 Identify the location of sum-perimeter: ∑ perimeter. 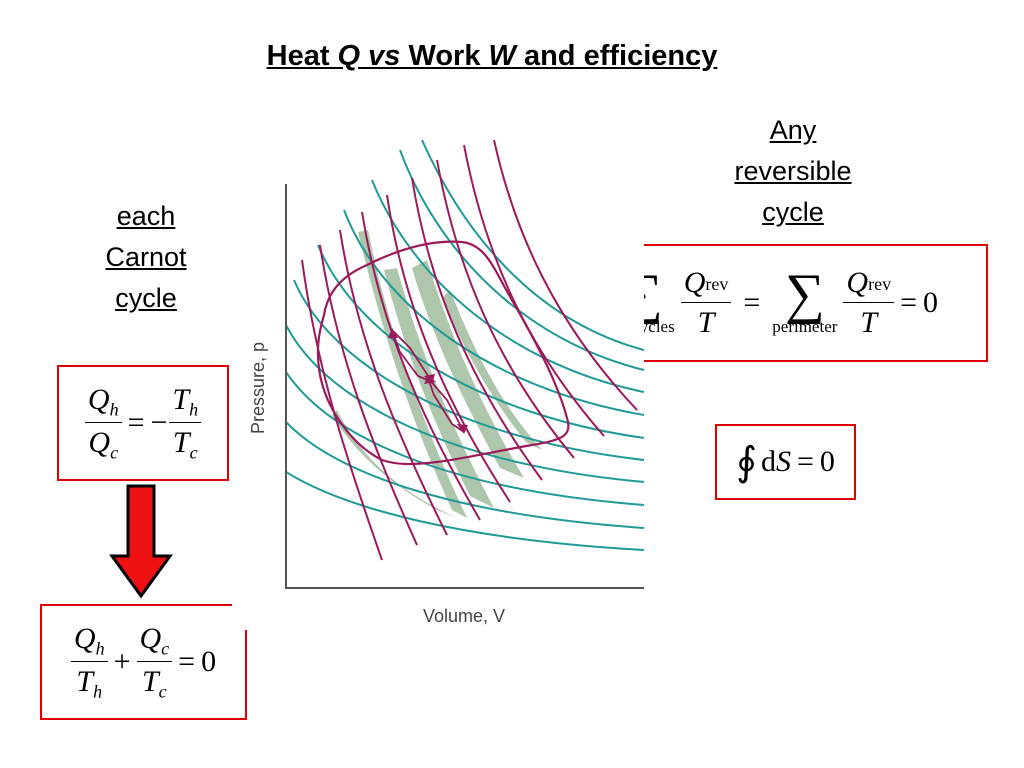
(805, 299).